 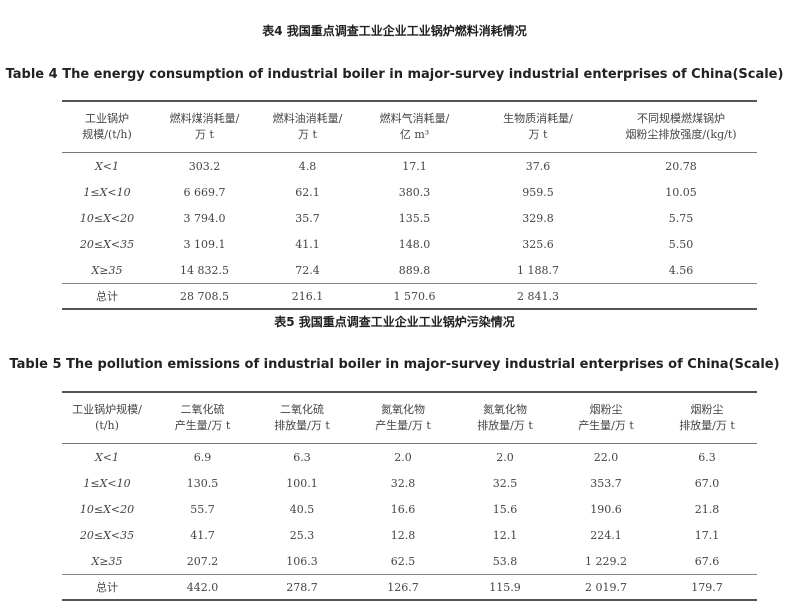 What do you see at coordinates (107, 296) in the screenshot?
I see `table-cell: 总计` at bounding box center [107, 296].